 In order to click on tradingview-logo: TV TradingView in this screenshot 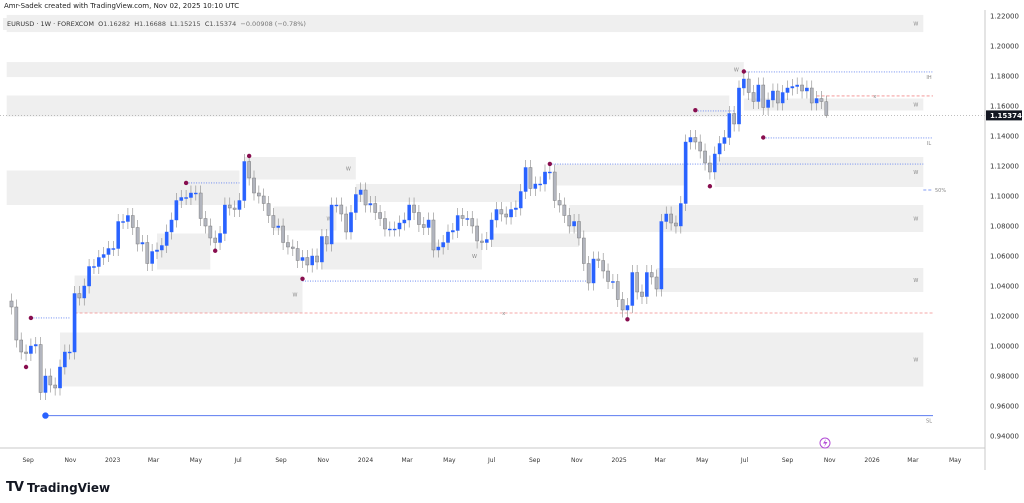, I will do `click(58, 487)`.